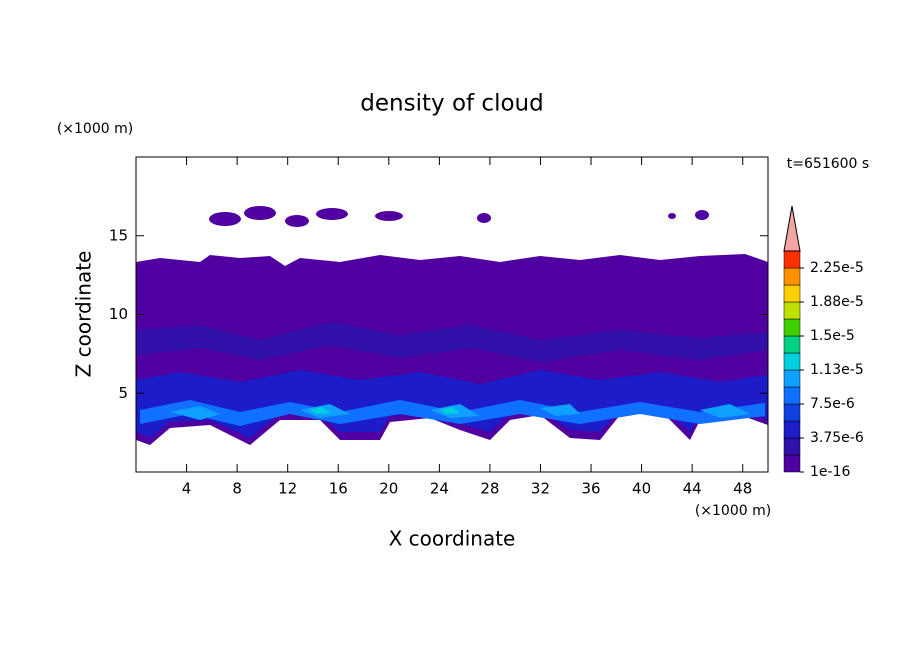  What do you see at coordinates (118, 235) in the screenshot?
I see `y-tick-label: 15` at bounding box center [118, 235].